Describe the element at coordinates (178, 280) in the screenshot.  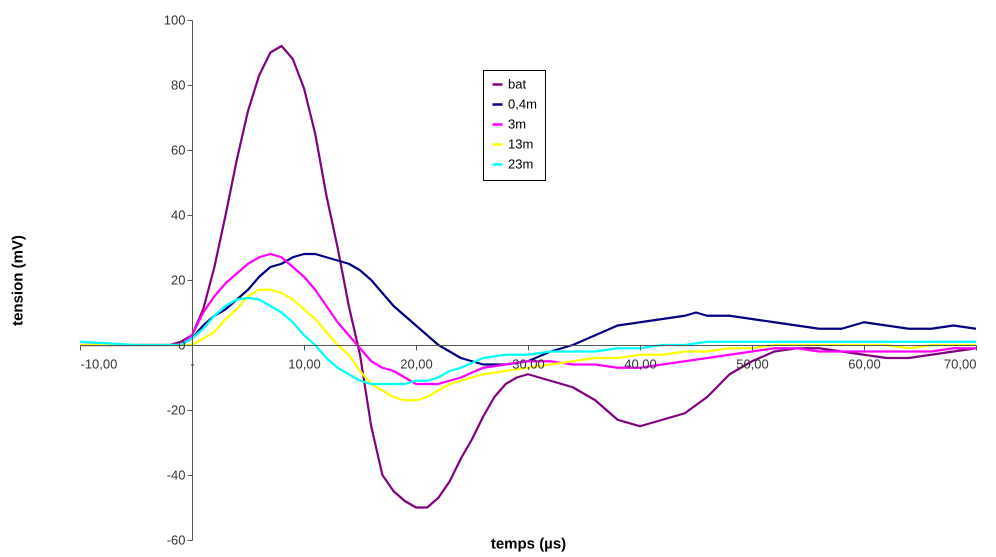
I see `y-tick-label: 20` at that location.